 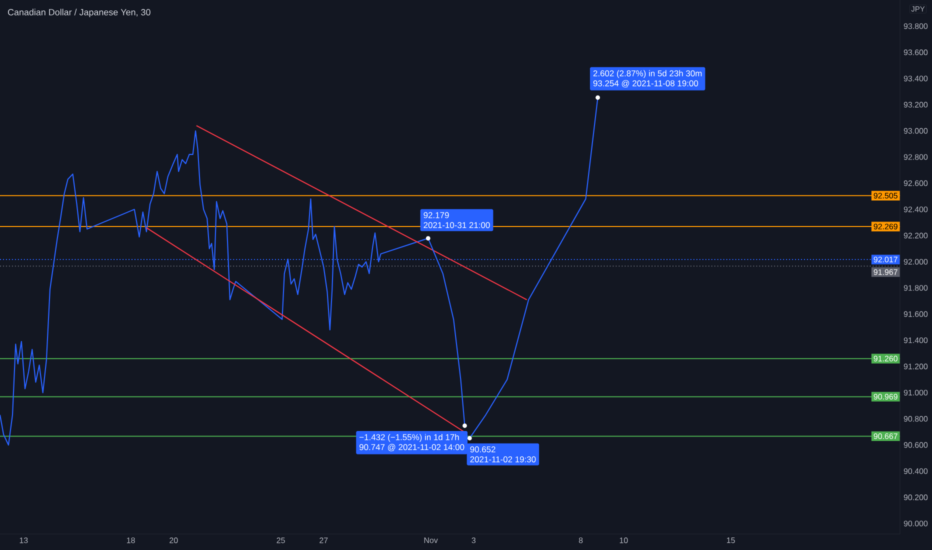 What do you see at coordinates (409, 438) in the screenshot?
I see `annotation: −1.432 (−1.55%) in 1d 17h` at bounding box center [409, 438].